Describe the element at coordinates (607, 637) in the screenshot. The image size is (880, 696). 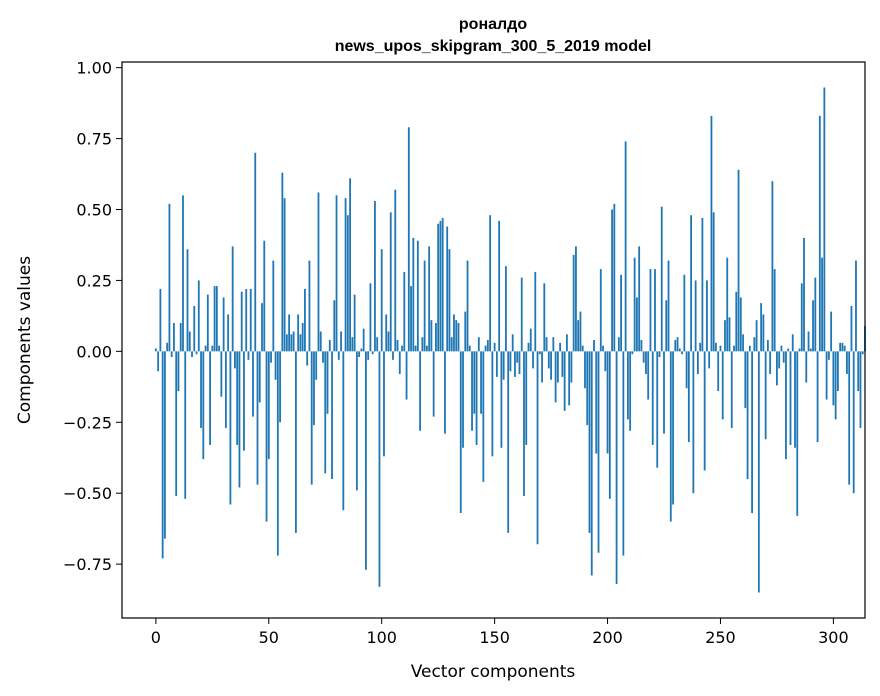
I see `x-tick-label: 200` at that location.